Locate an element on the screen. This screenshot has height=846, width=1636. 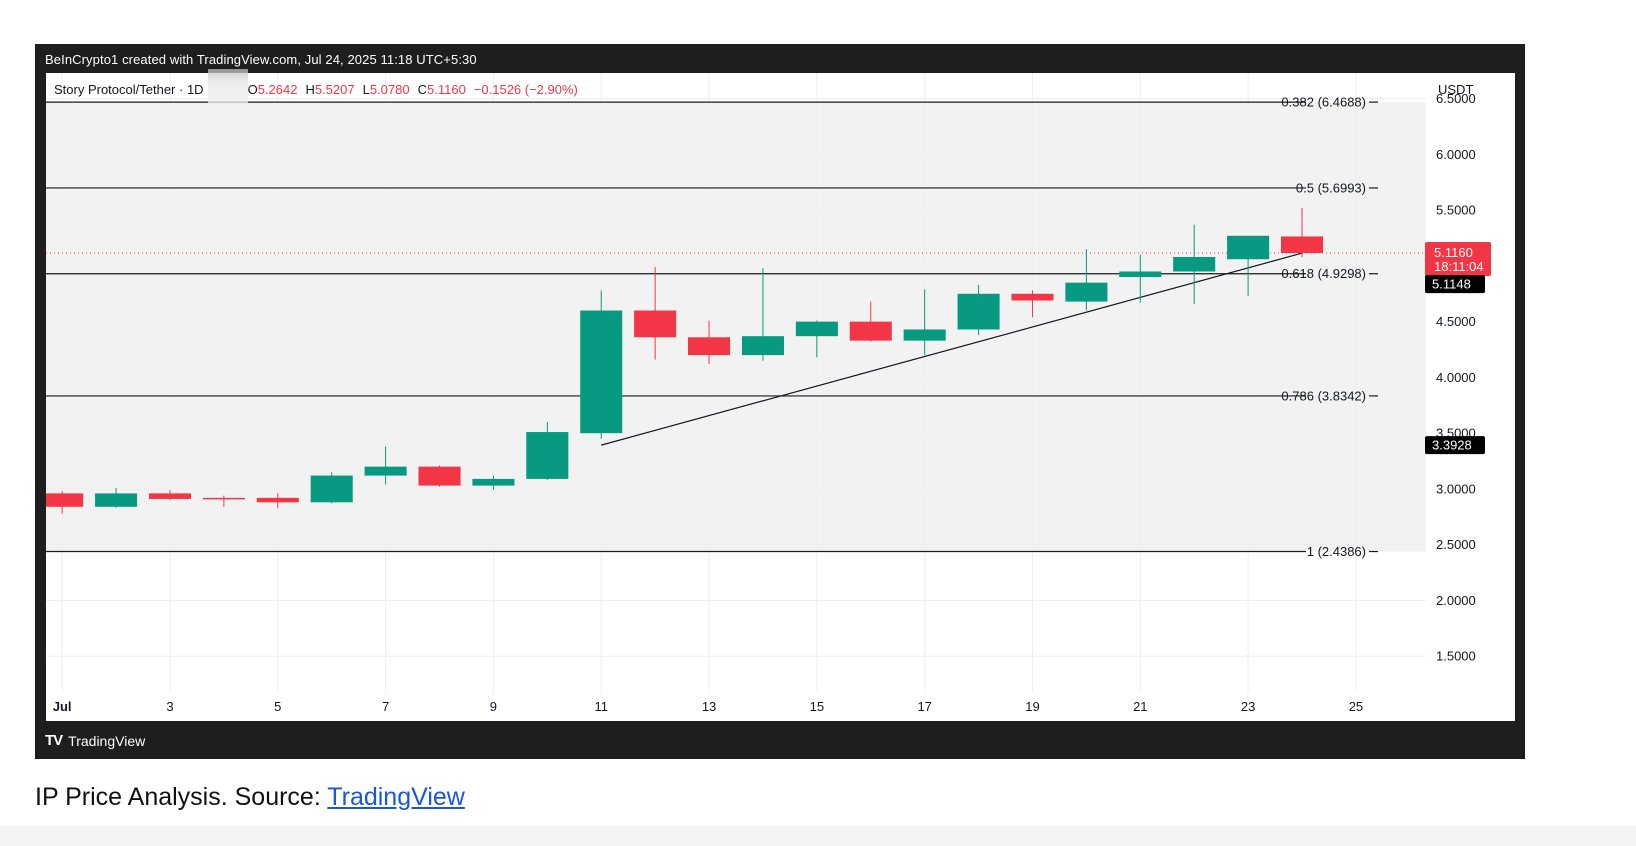
price-marker-text: 5.1148 is located at coordinates (1451, 284).